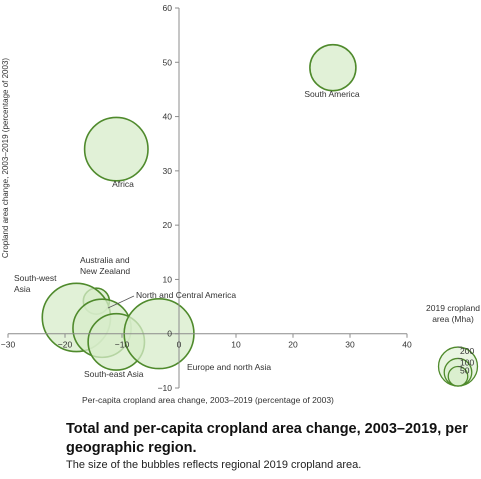 This screenshot has width=481, height=479. Describe the element at coordinates (168, 225) in the screenshot. I see `y-tick-label: 20` at that location.